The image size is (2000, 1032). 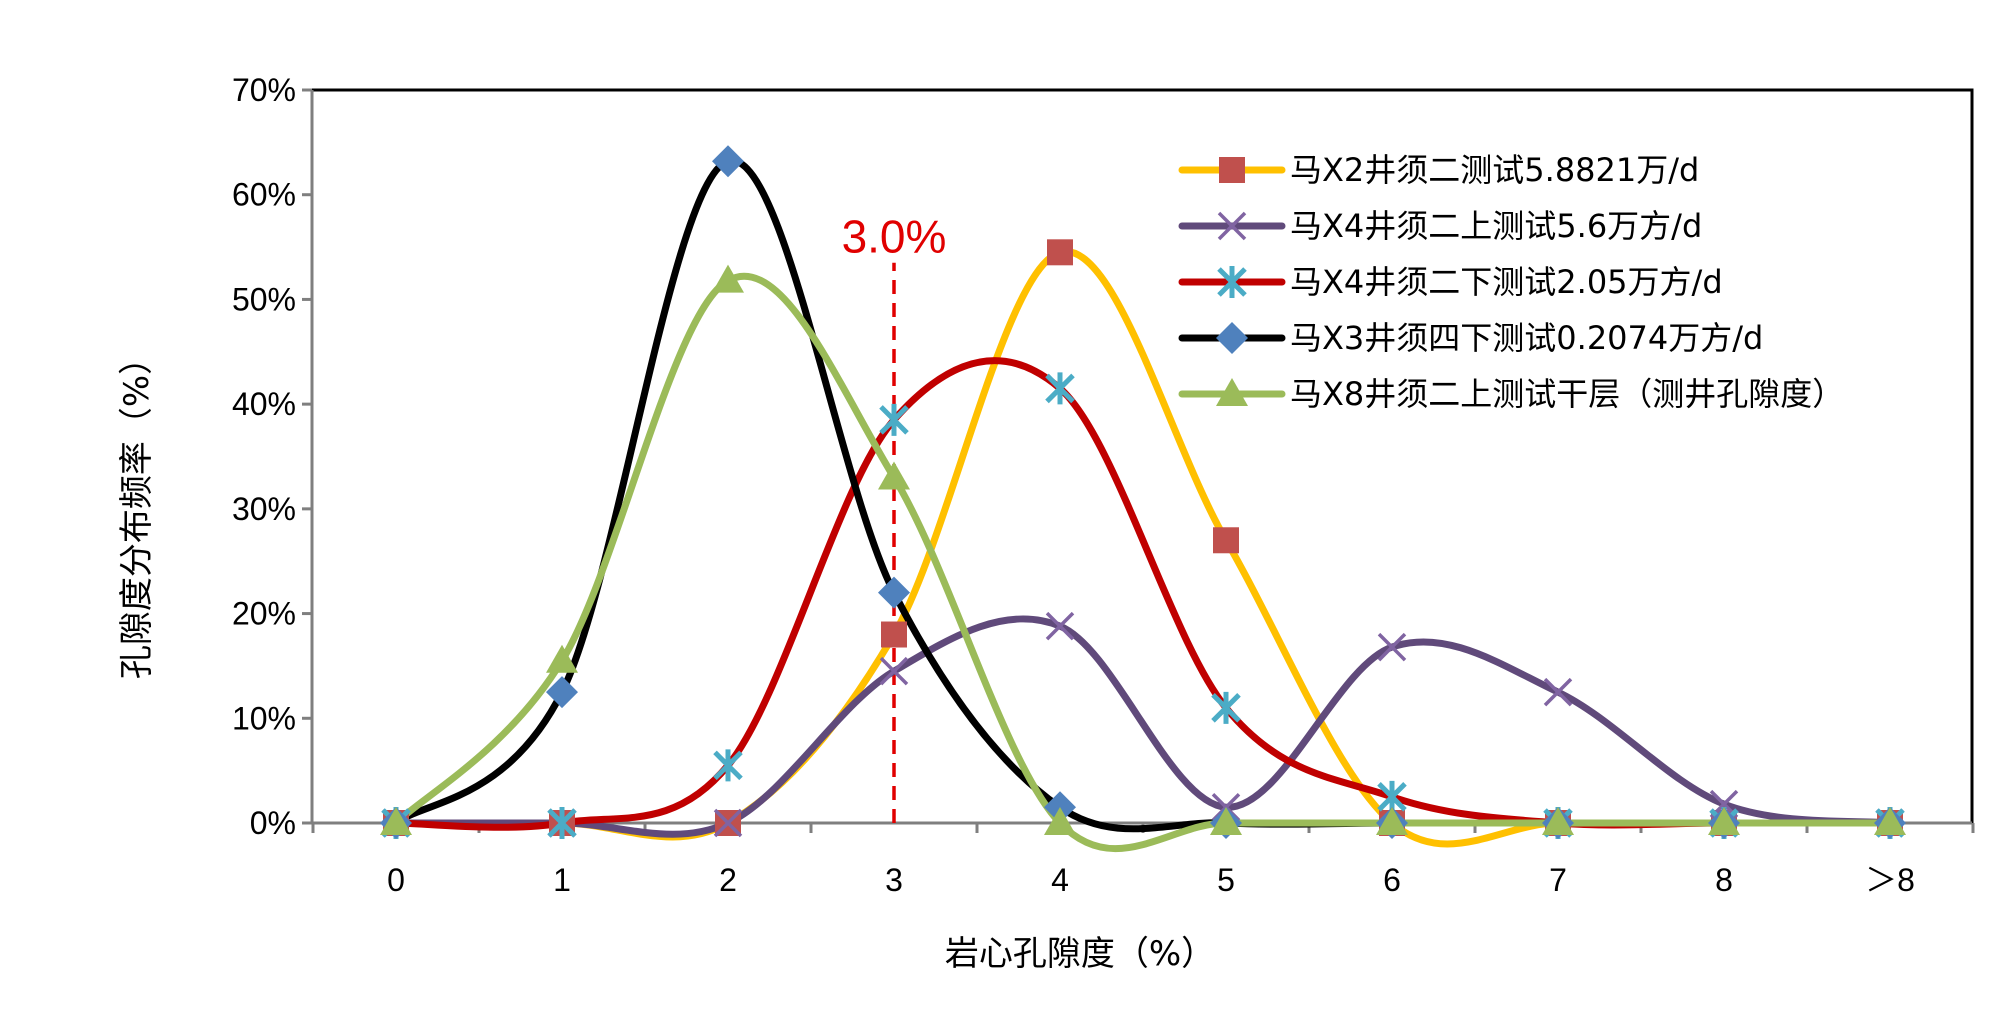 I want to click on x-tick-label: 5, so click(x=1226, y=880).